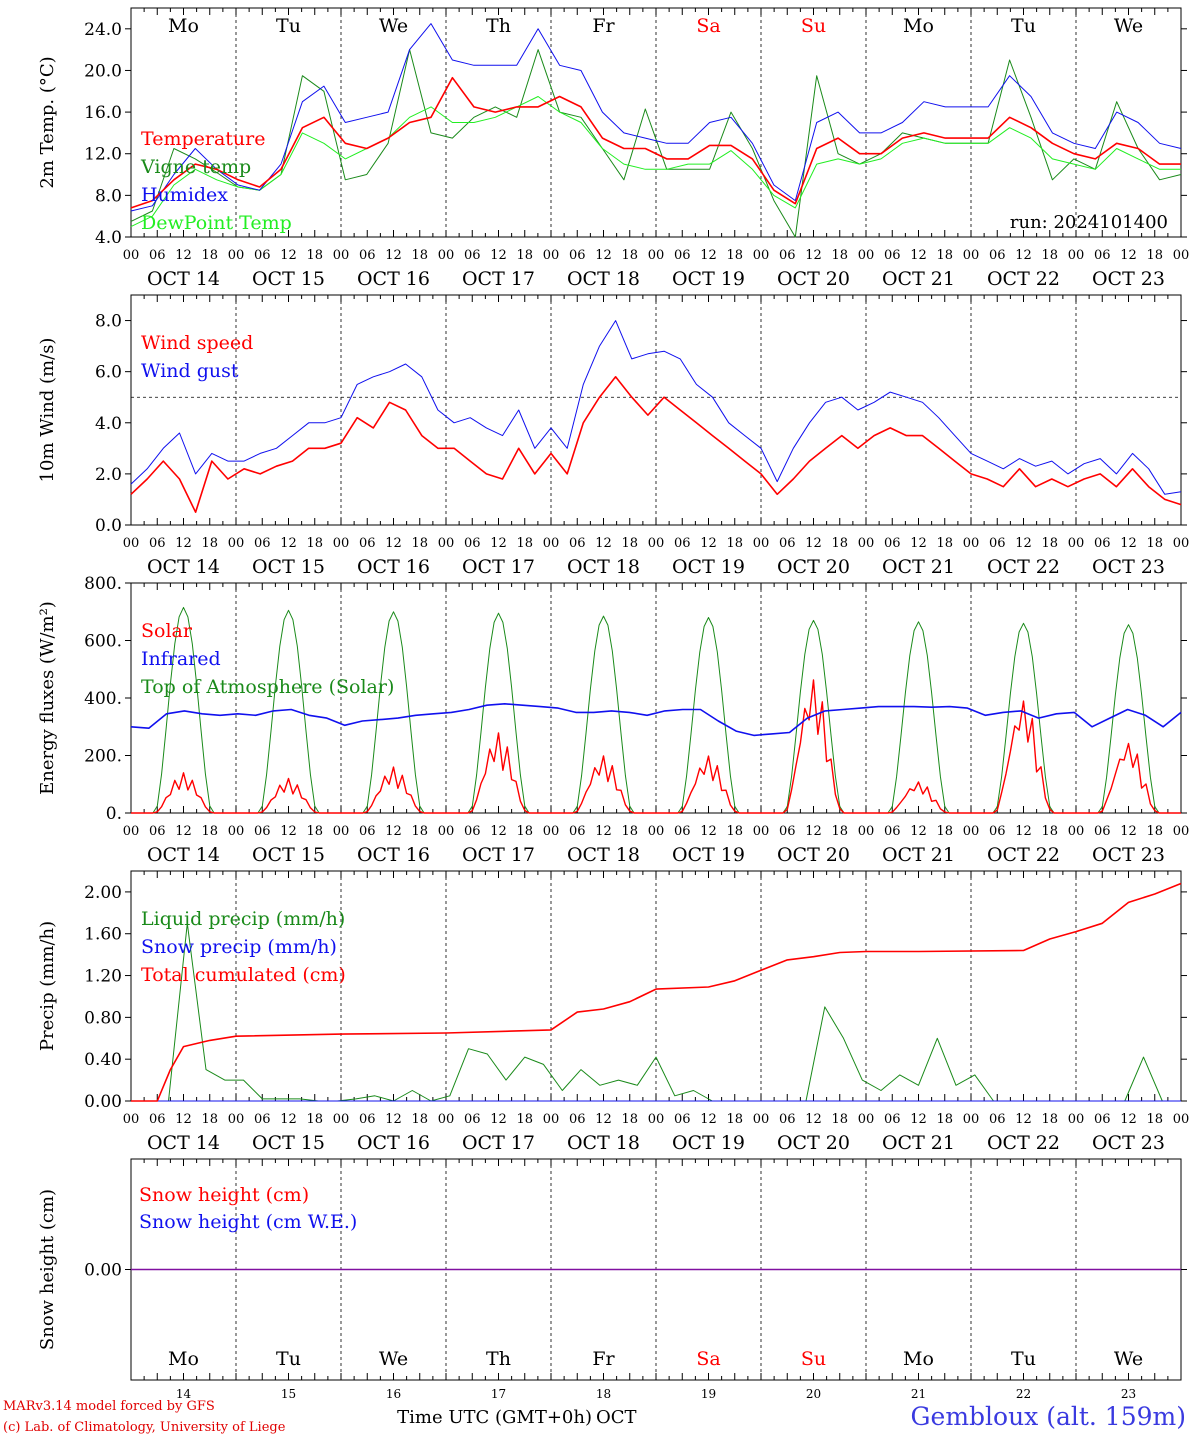 The width and height of the screenshot is (1194, 1440). Describe the element at coordinates (918, 855) in the screenshot. I see `date-label: OCT 21` at that location.